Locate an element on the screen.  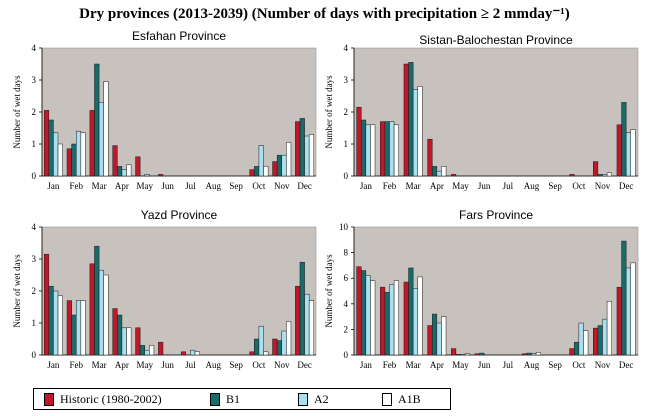
legend-swatch-historic is located at coordinates (49, 399).